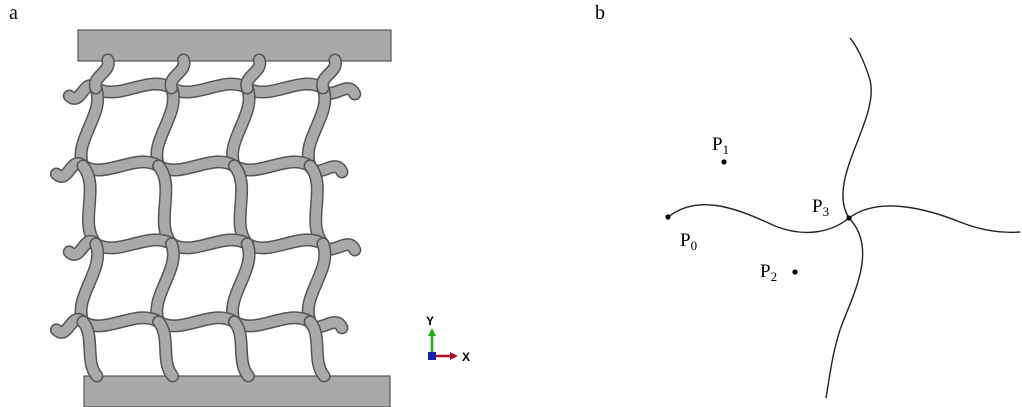 Image resolution: width=1022 pixels, height=407 pixels. What do you see at coordinates (430, 321) in the screenshot?
I see `triad-y-label: Y` at bounding box center [430, 321].